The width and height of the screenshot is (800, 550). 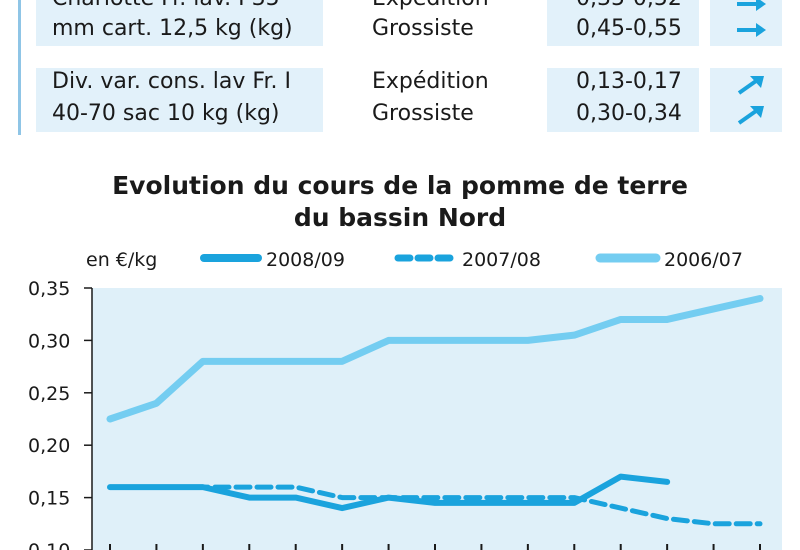 I want to click on y-tick-label: 0,25, so click(x=49, y=394).